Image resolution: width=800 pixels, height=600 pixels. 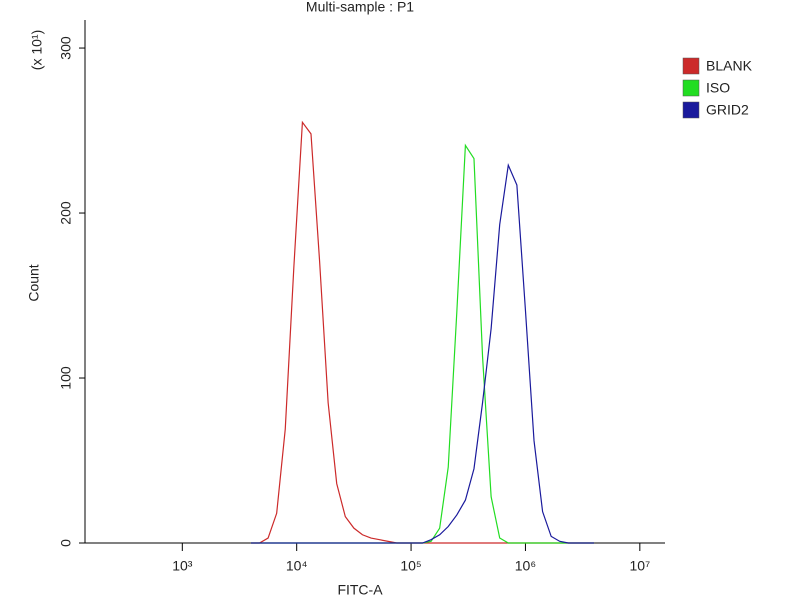 What do you see at coordinates (66, 213) in the screenshot?
I see `y-tick-label: 200` at bounding box center [66, 213].